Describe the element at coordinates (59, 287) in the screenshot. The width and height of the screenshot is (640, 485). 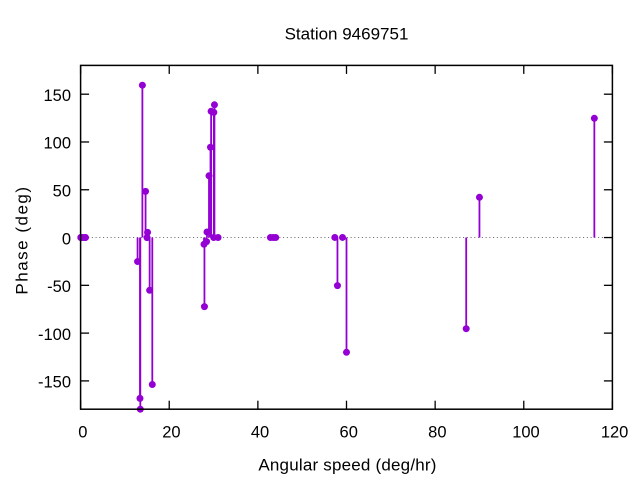
I see `svg-text: -50` at that location.